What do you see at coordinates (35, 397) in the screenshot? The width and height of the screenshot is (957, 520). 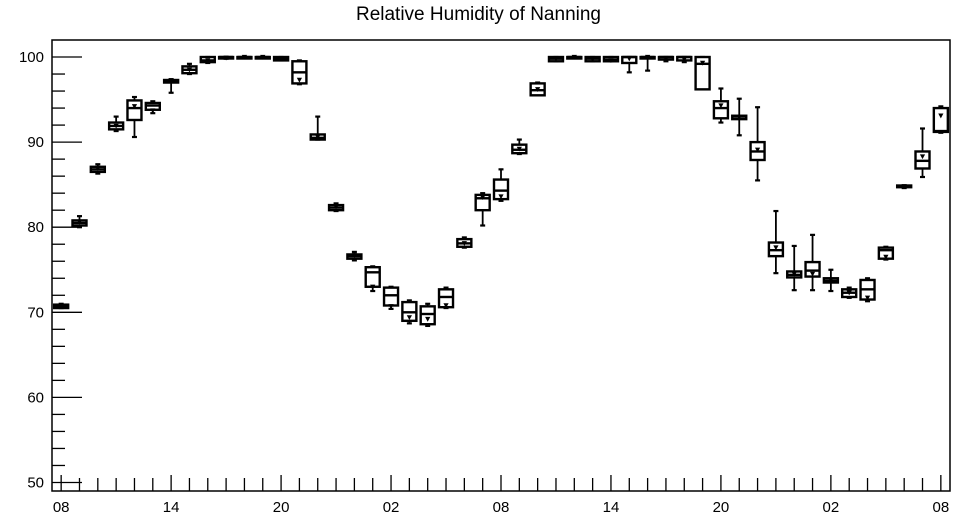 I see `y-tick-label: 60` at bounding box center [35, 397].